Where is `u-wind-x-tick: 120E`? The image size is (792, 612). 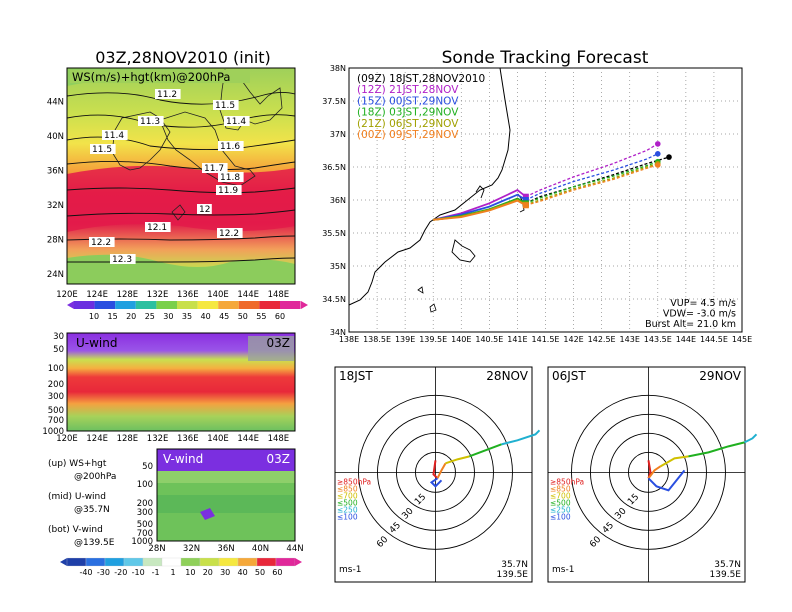
u-wind-x-tick: 120E is located at coordinates (67, 439).